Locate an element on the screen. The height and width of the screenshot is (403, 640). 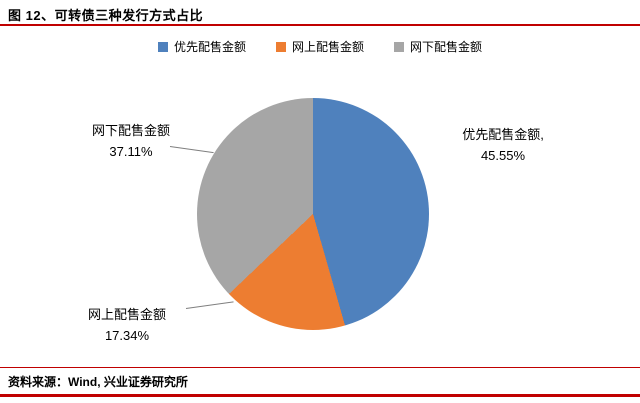
data-label-preferential: 优先配售金额, 45.55% is located at coordinates (503, 145).